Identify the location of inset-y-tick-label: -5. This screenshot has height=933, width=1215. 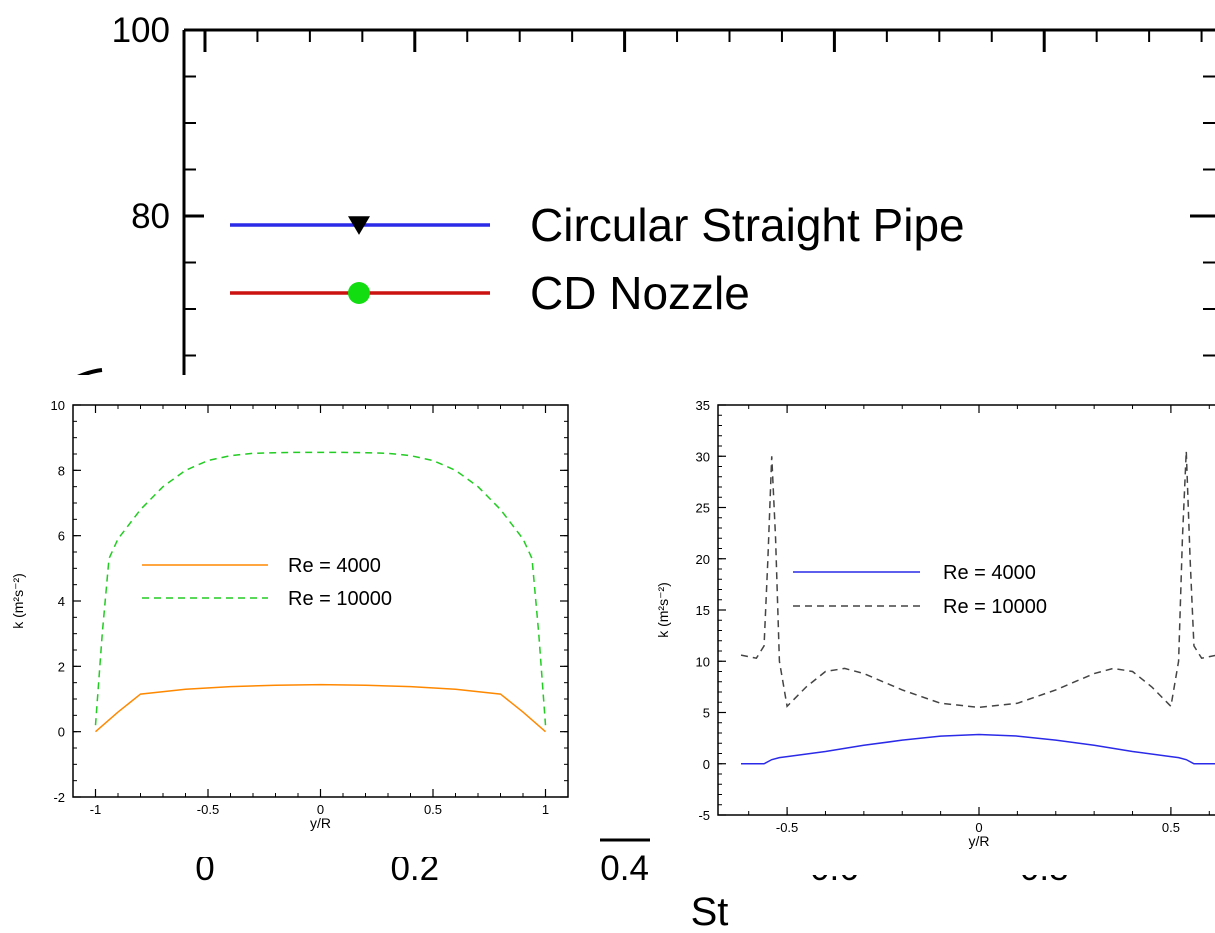
(704, 815).